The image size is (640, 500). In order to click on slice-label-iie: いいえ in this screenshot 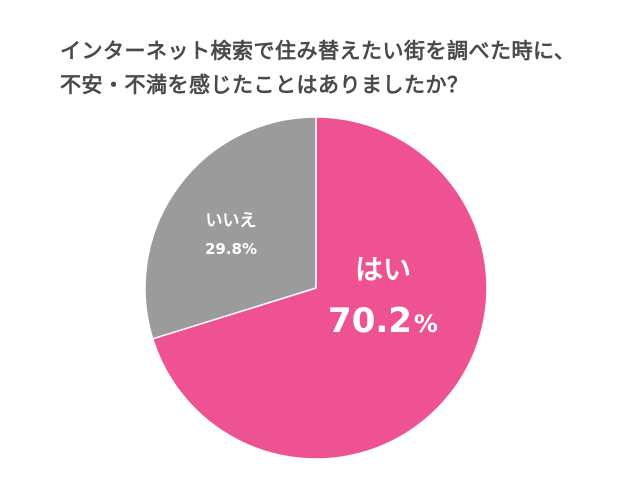, I will do `click(231, 221)`.